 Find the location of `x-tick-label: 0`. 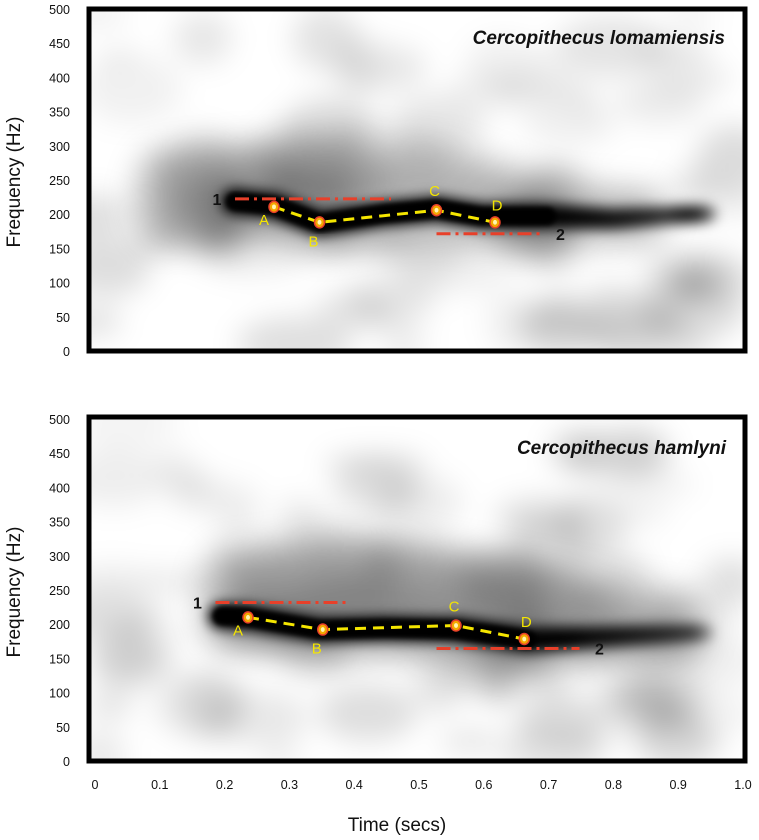

x-tick-label: 0 is located at coordinates (95, 785).